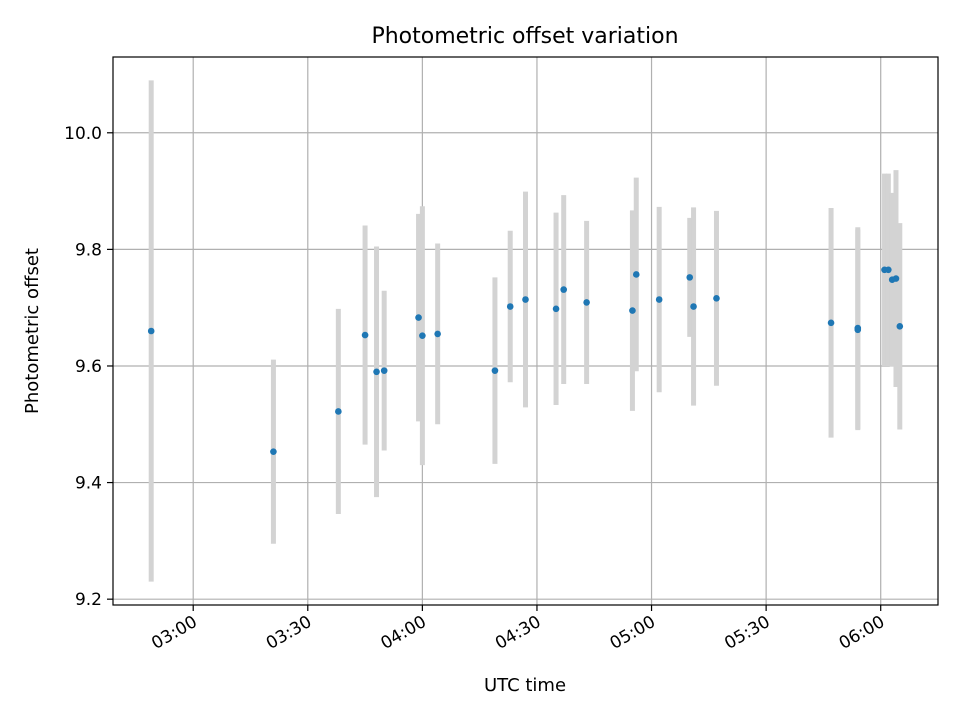 The width and height of the screenshot is (960, 720). What do you see at coordinates (88, 600) in the screenshot?
I see `y-tick-label: 9.2` at bounding box center [88, 600].